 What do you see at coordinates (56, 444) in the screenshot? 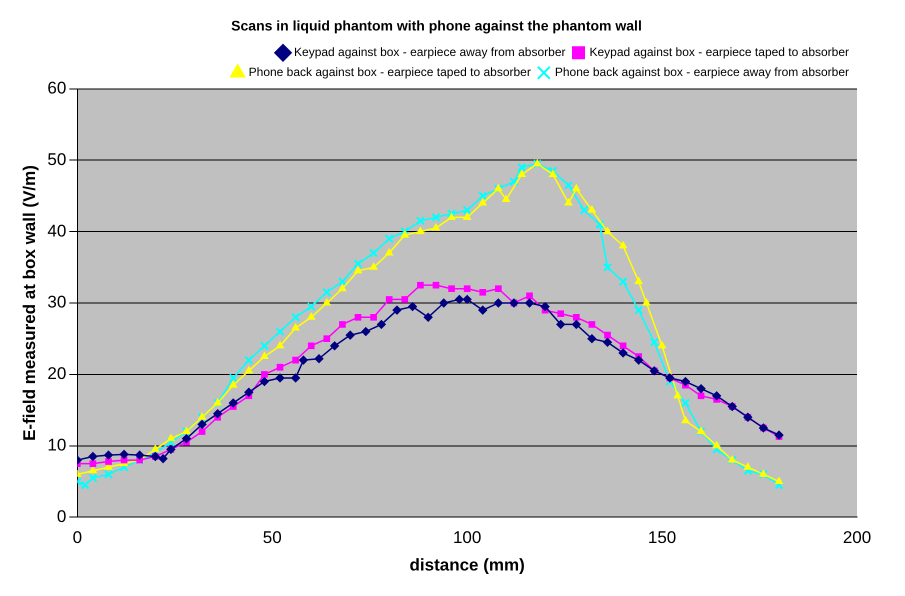
I see `y-tick-label: 10` at bounding box center [56, 444].